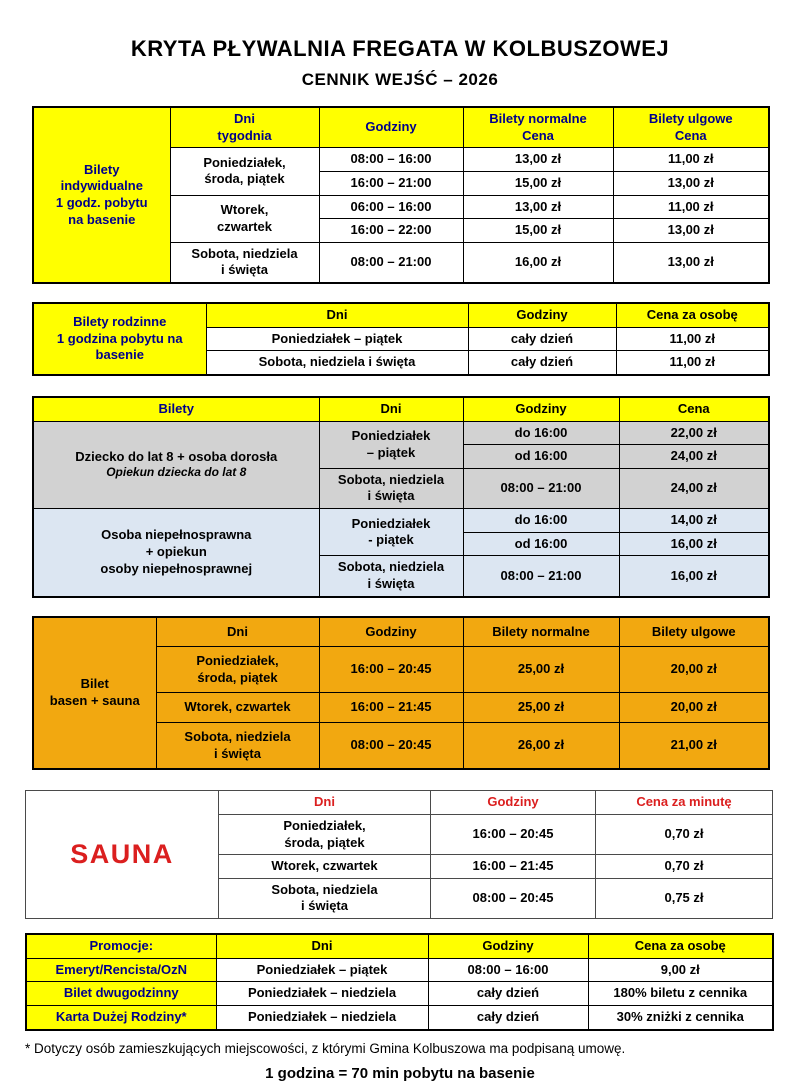 The height and width of the screenshot is (1082, 800). What do you see at coordinates (541, 707) in the screenshot?
I see `table-cell-text: 25,00 zł` at bounding box center [541, 707].